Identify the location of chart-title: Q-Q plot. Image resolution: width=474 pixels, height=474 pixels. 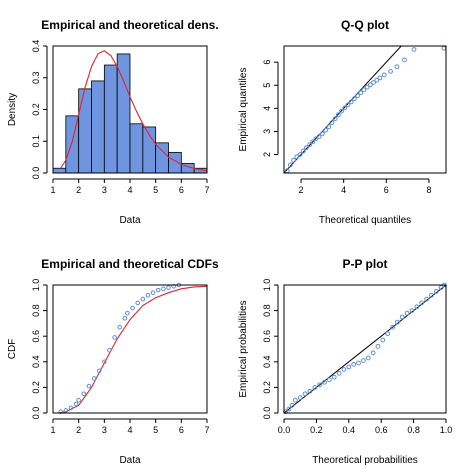
(365, 25).